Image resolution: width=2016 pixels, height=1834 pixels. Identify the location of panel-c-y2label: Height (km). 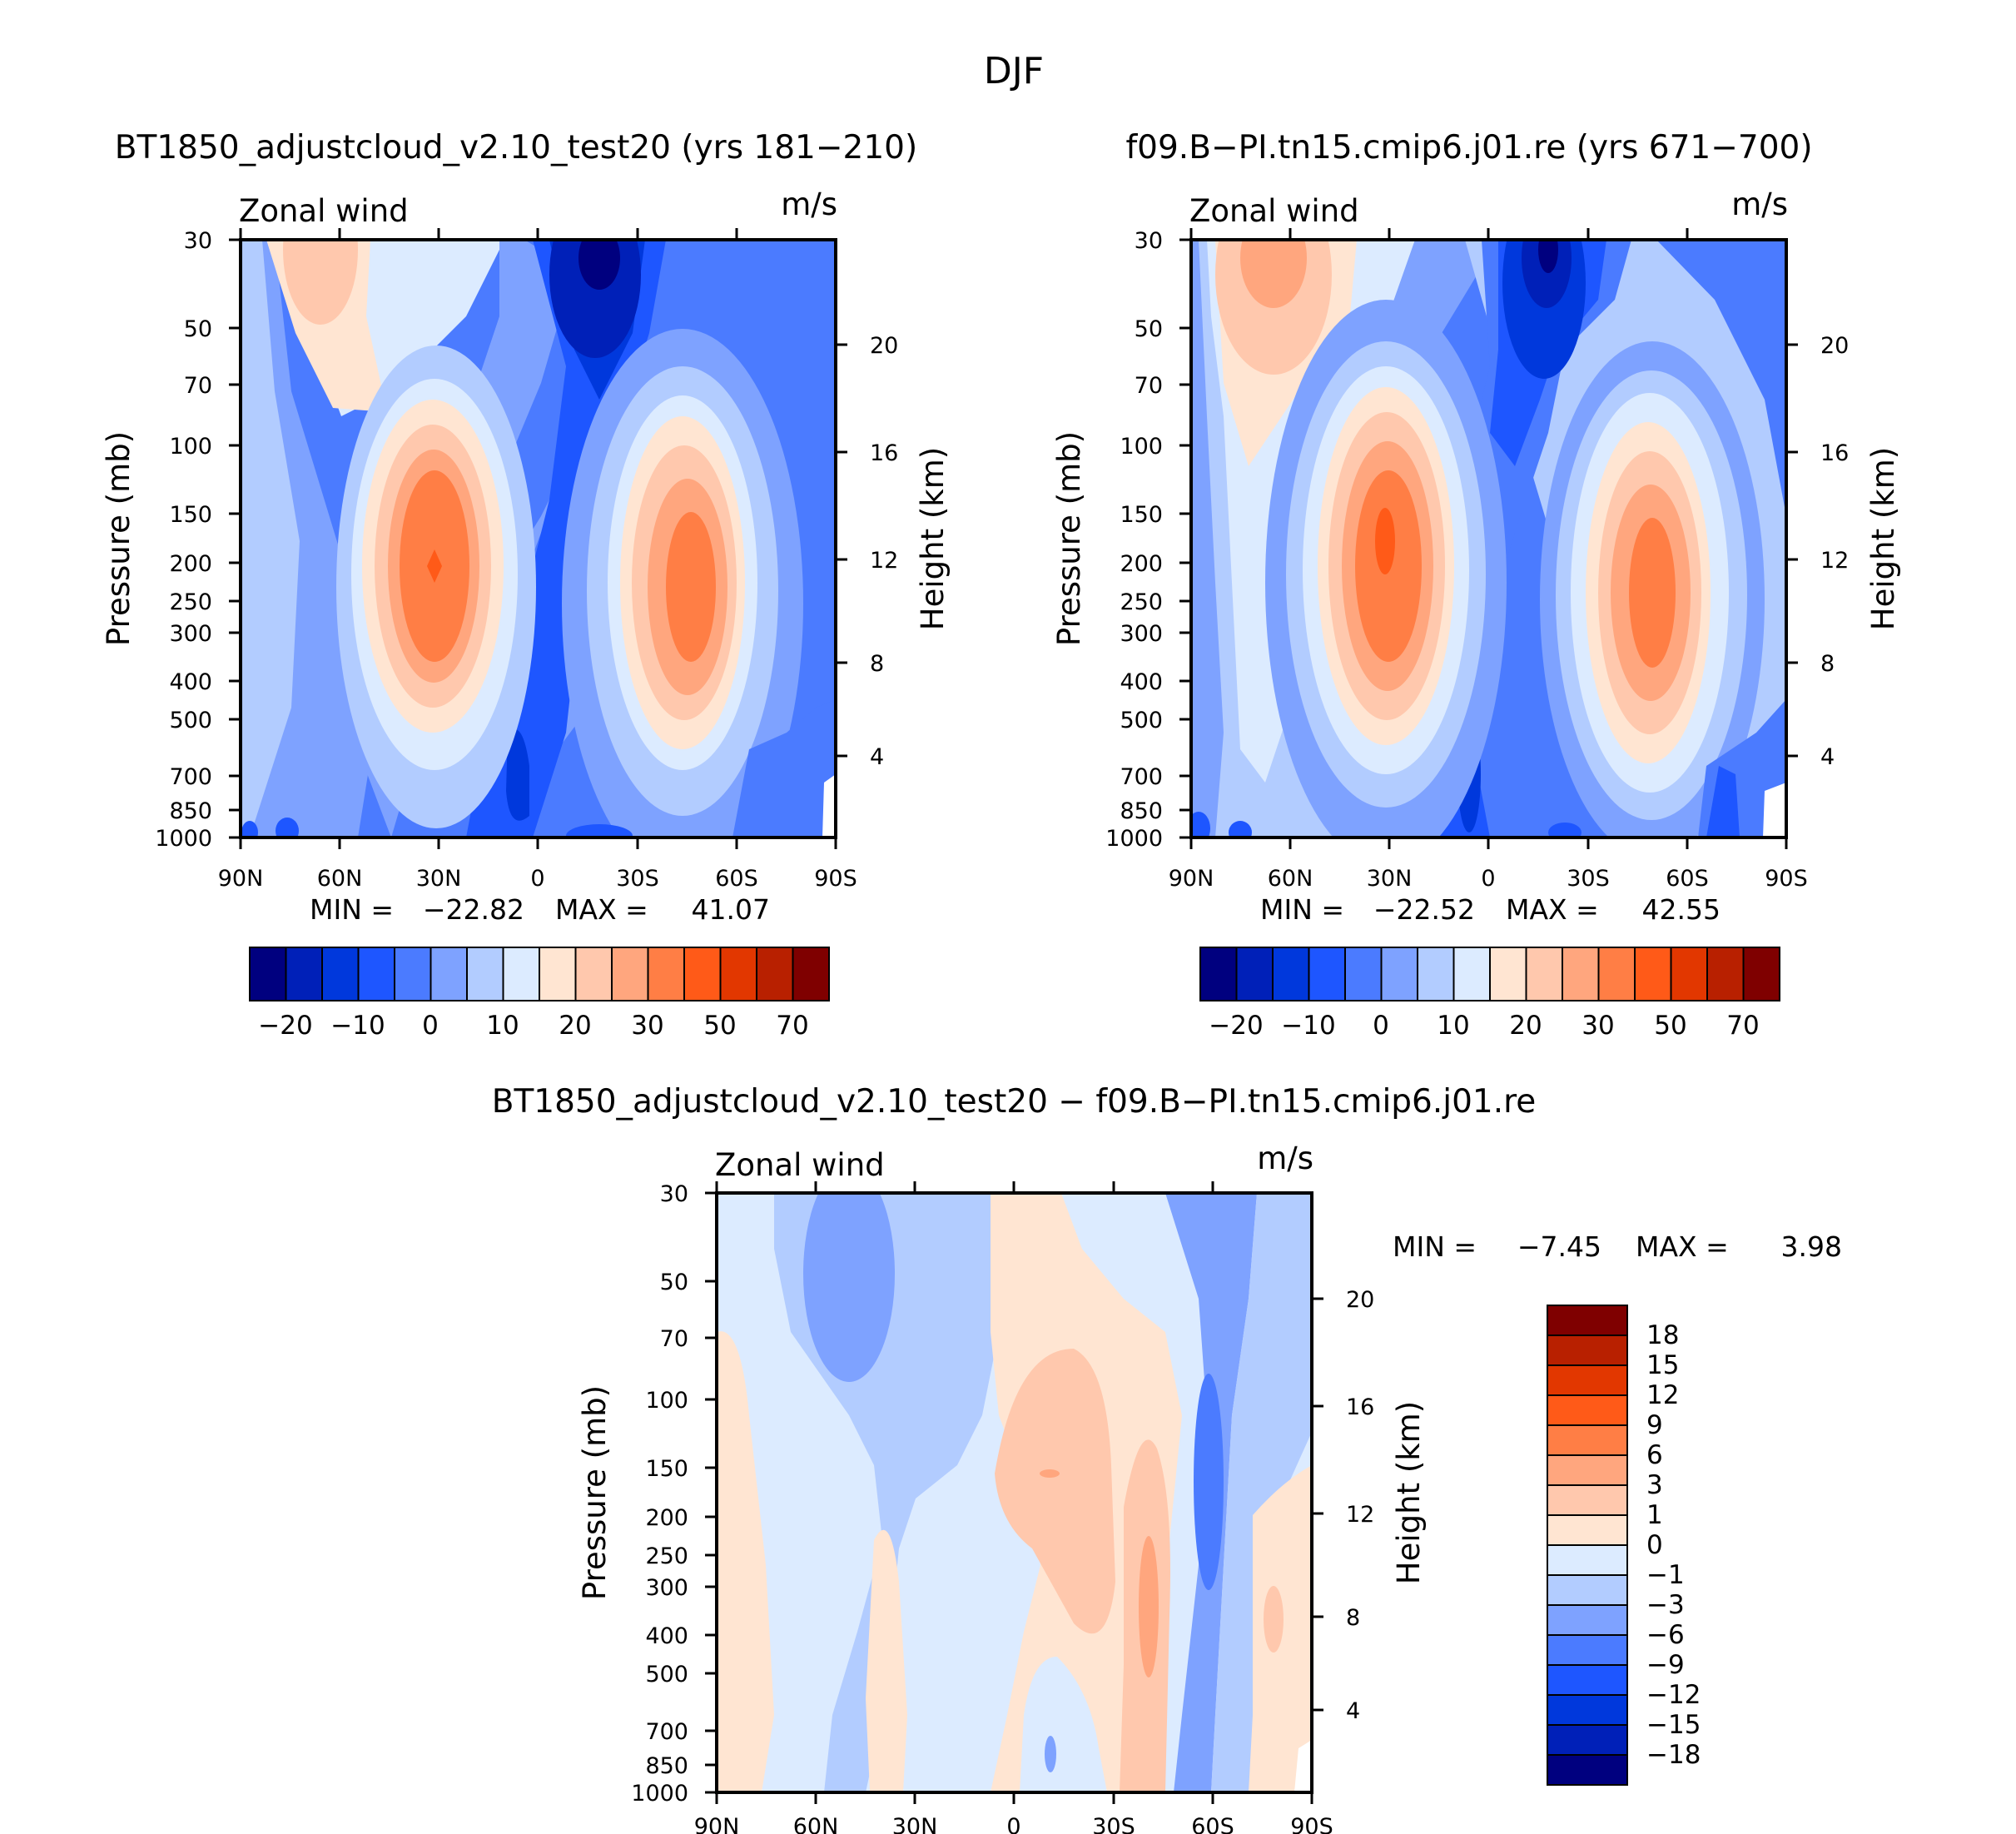
(1409, 1492).